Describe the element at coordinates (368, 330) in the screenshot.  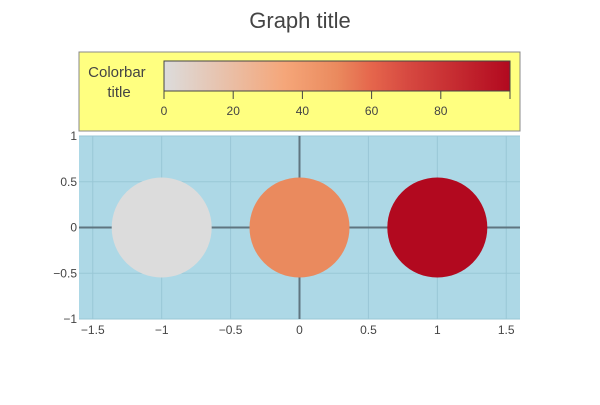
I see `x-tick-label: 0.5` at that location.